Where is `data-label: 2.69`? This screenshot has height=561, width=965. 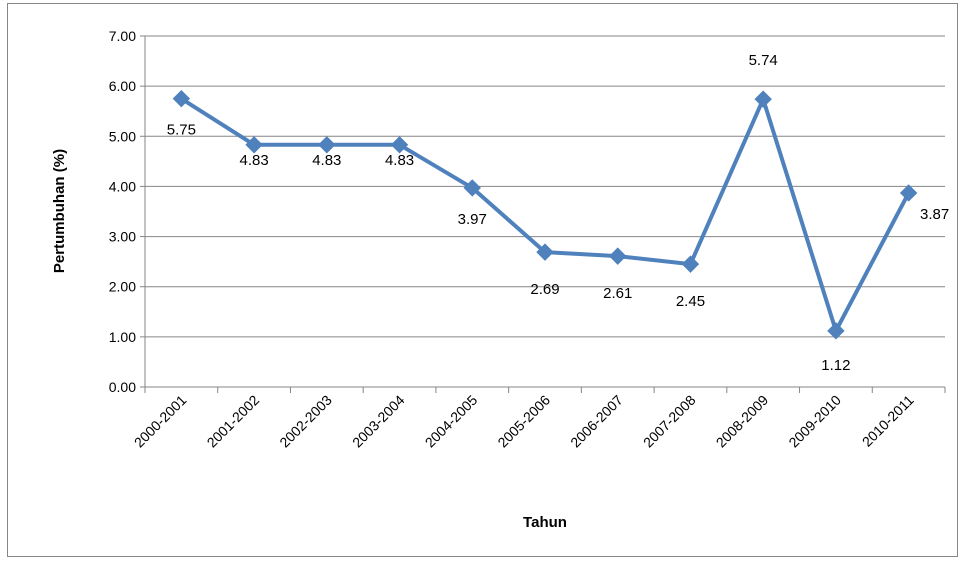
data-label: 2.69 is located at coordinates (544, 289).